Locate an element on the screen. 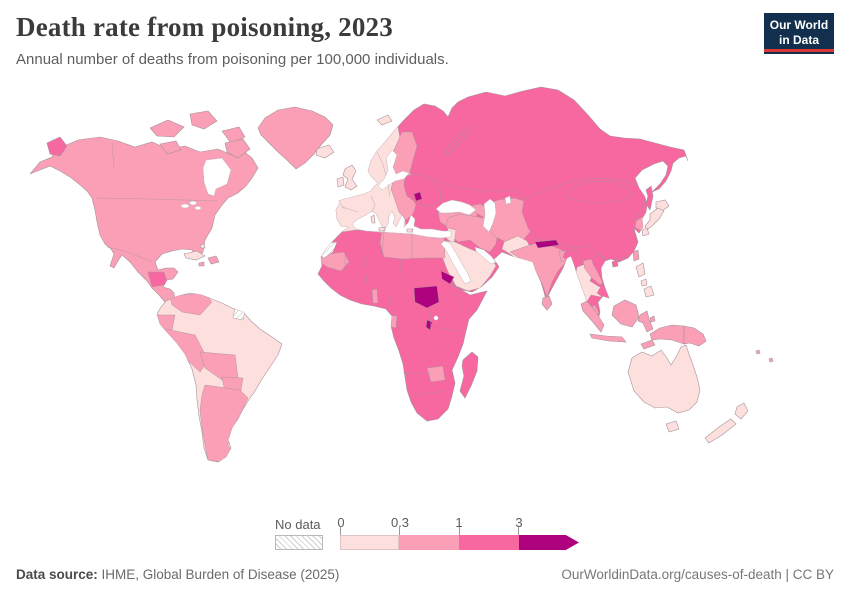  country-australia is located at coordinates (664, 379).